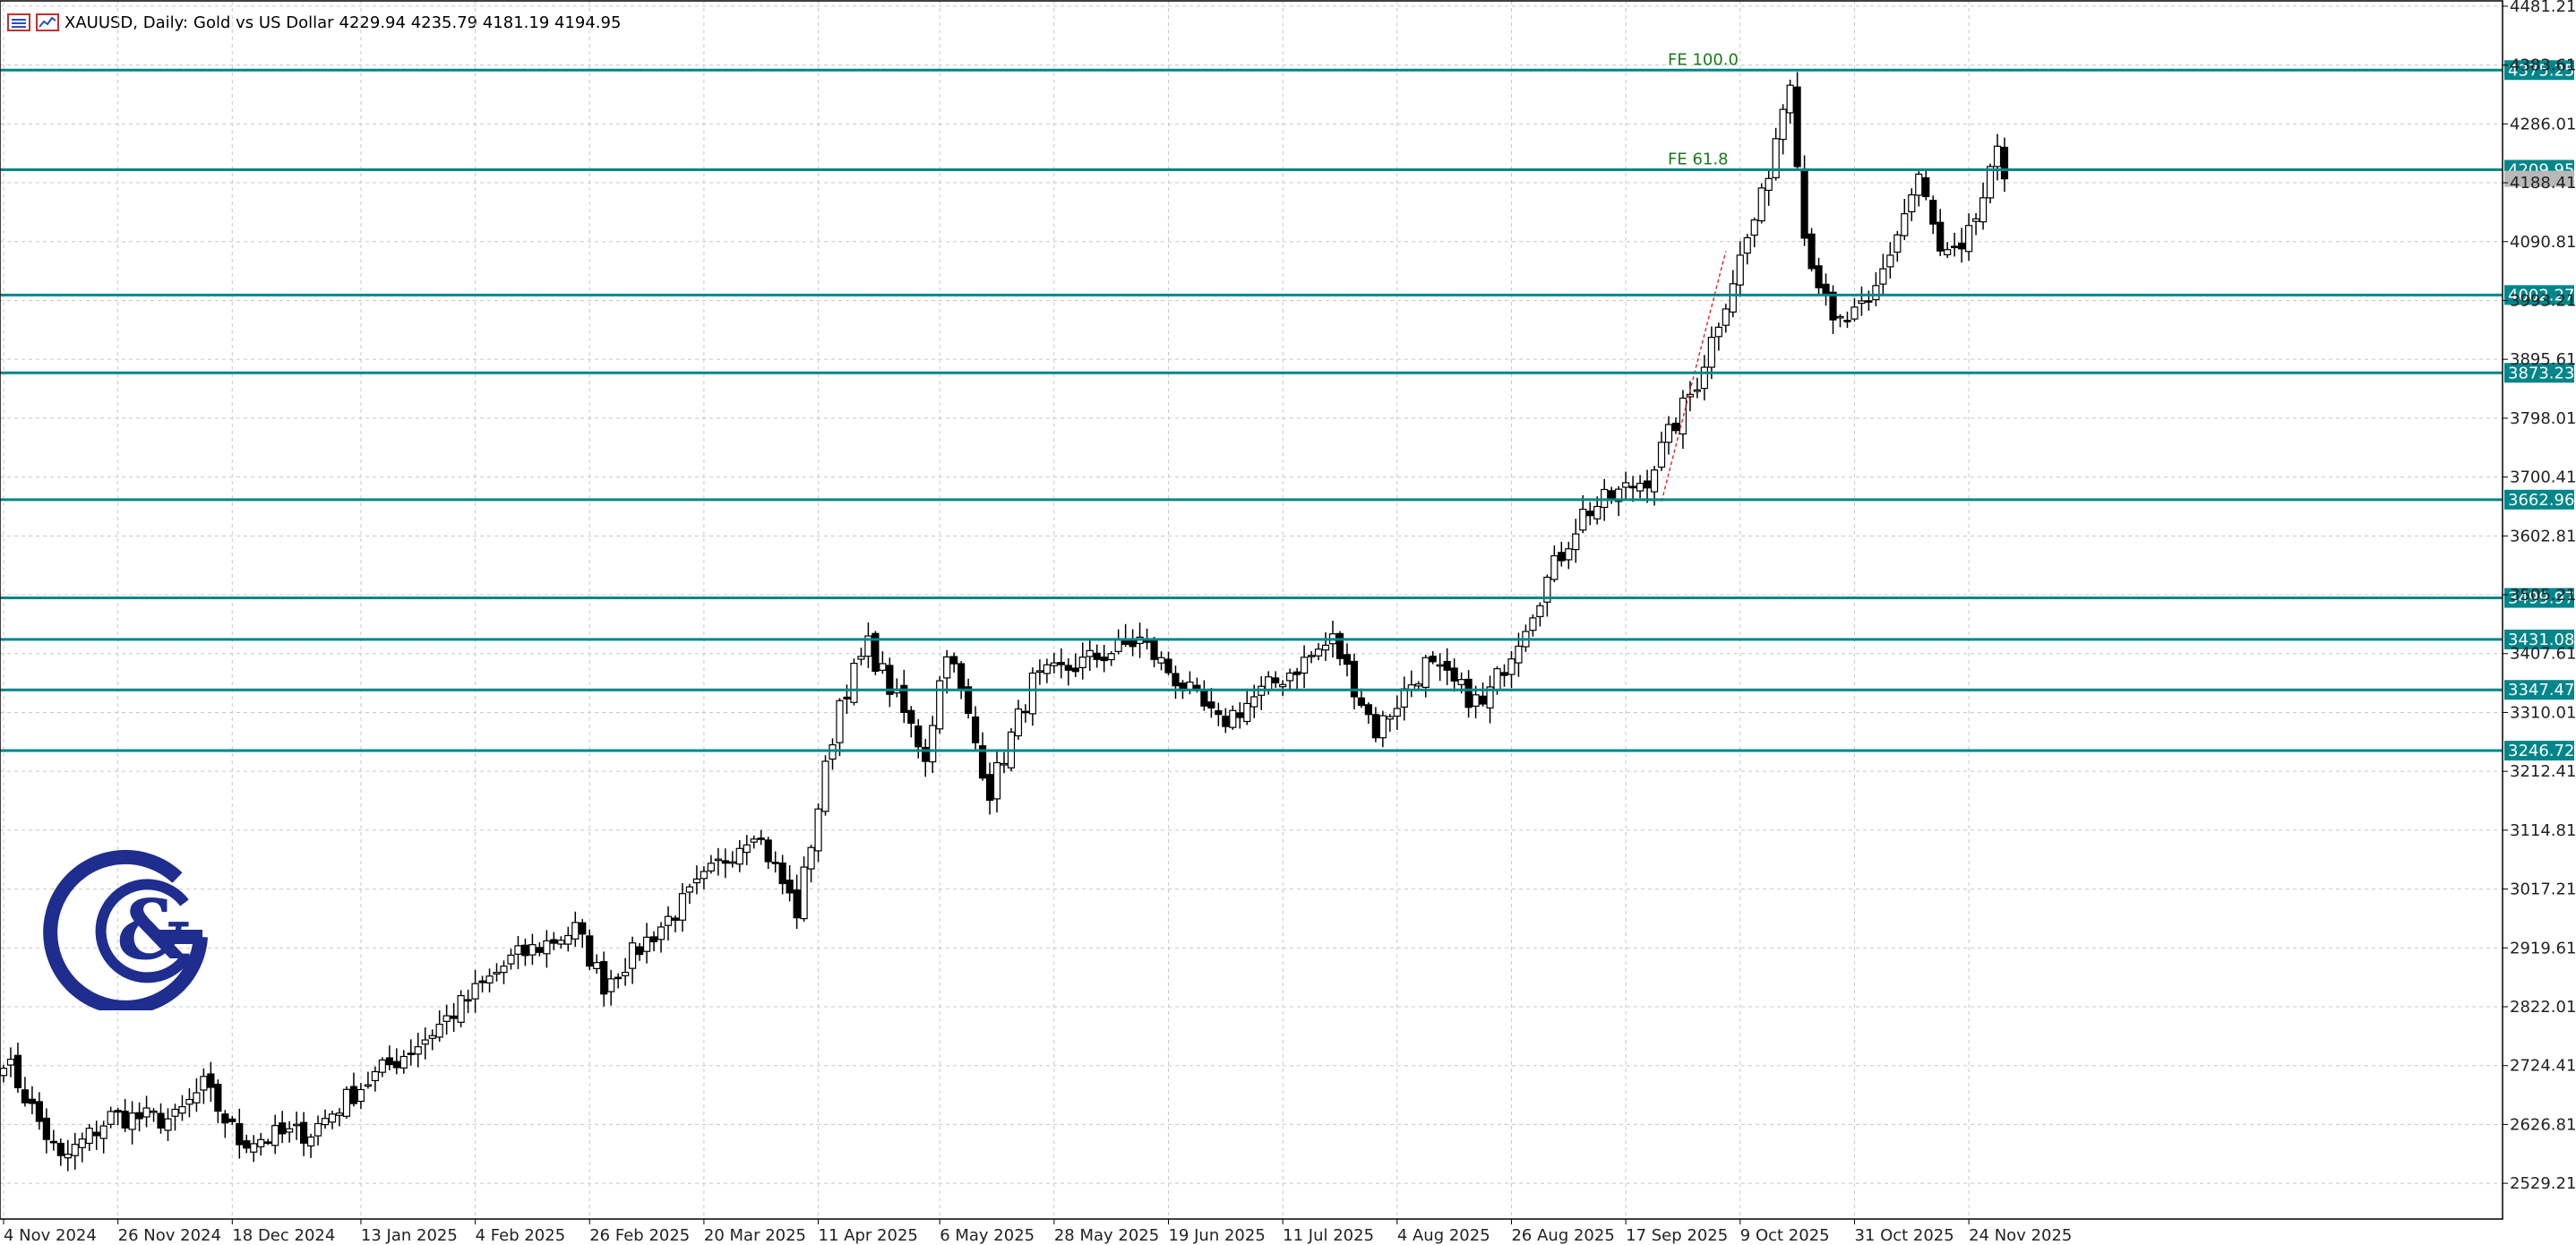 This screenshot has height=1245, width=2576. I want to click on x-tick-label: 17 Sep 2025, so click(1677, 1235).